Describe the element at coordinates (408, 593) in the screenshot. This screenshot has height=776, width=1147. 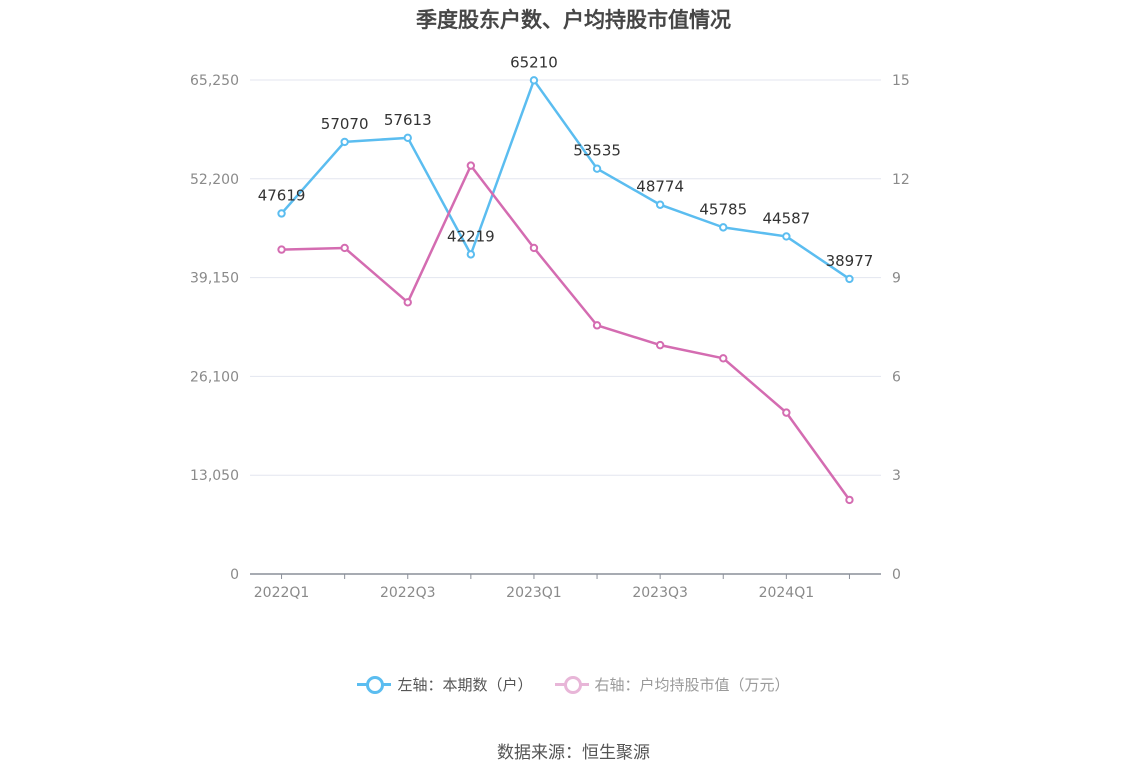
I see `x-tick-label: 2022Q3` at that location.